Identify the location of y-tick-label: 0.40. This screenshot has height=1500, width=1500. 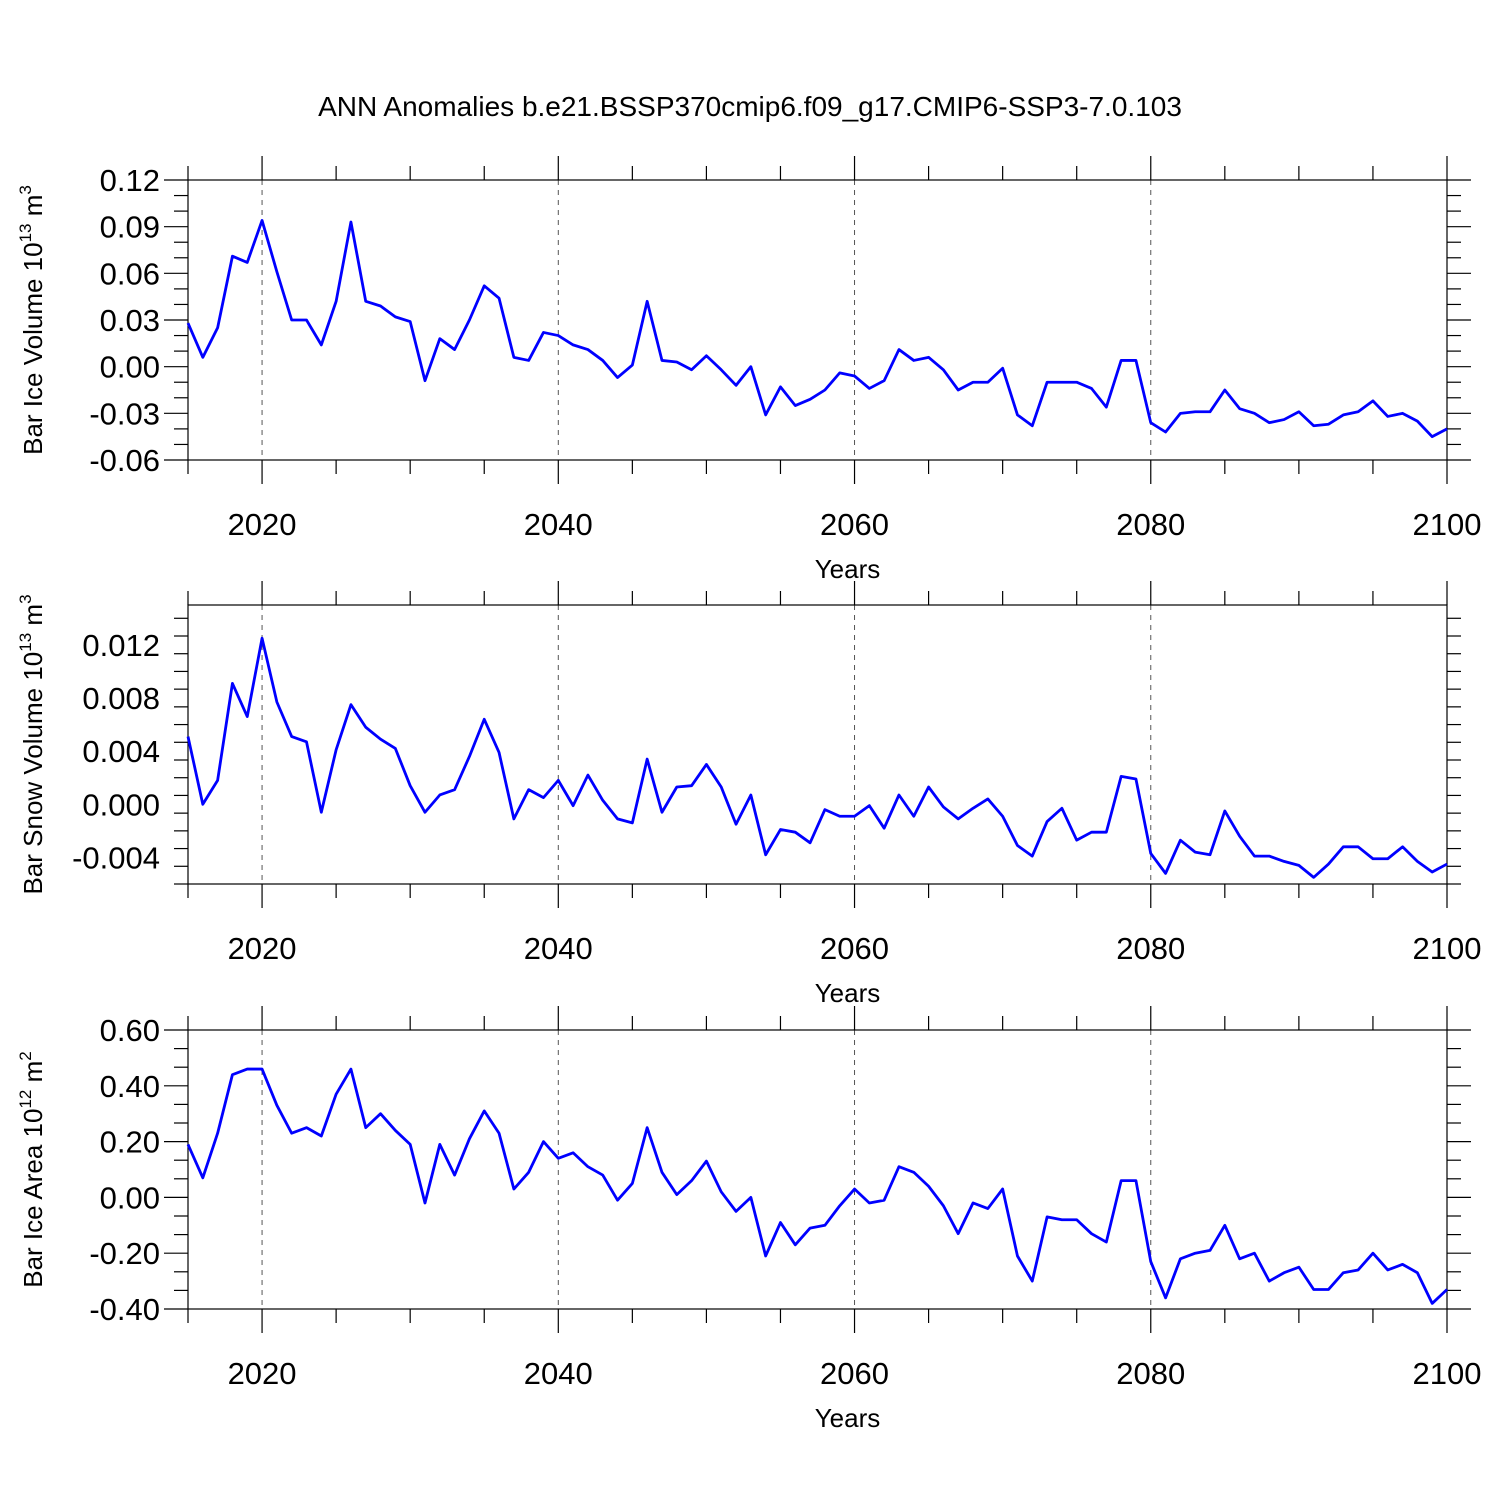
(130, 1086).